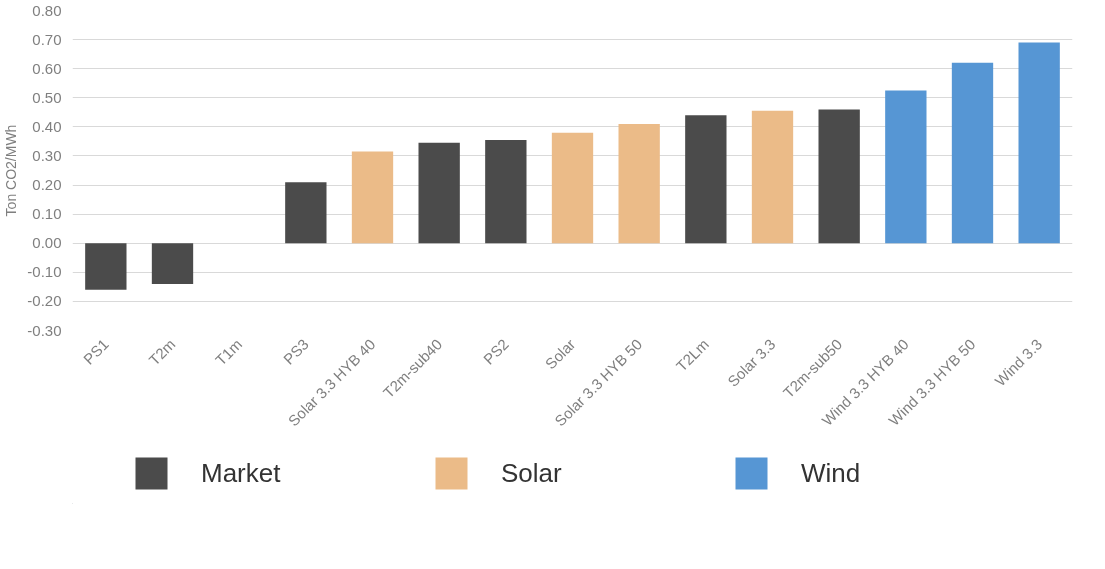  Describe the element at coordinates (532, 473) in the screenshot. I see `legend-label: Solar` at that location.